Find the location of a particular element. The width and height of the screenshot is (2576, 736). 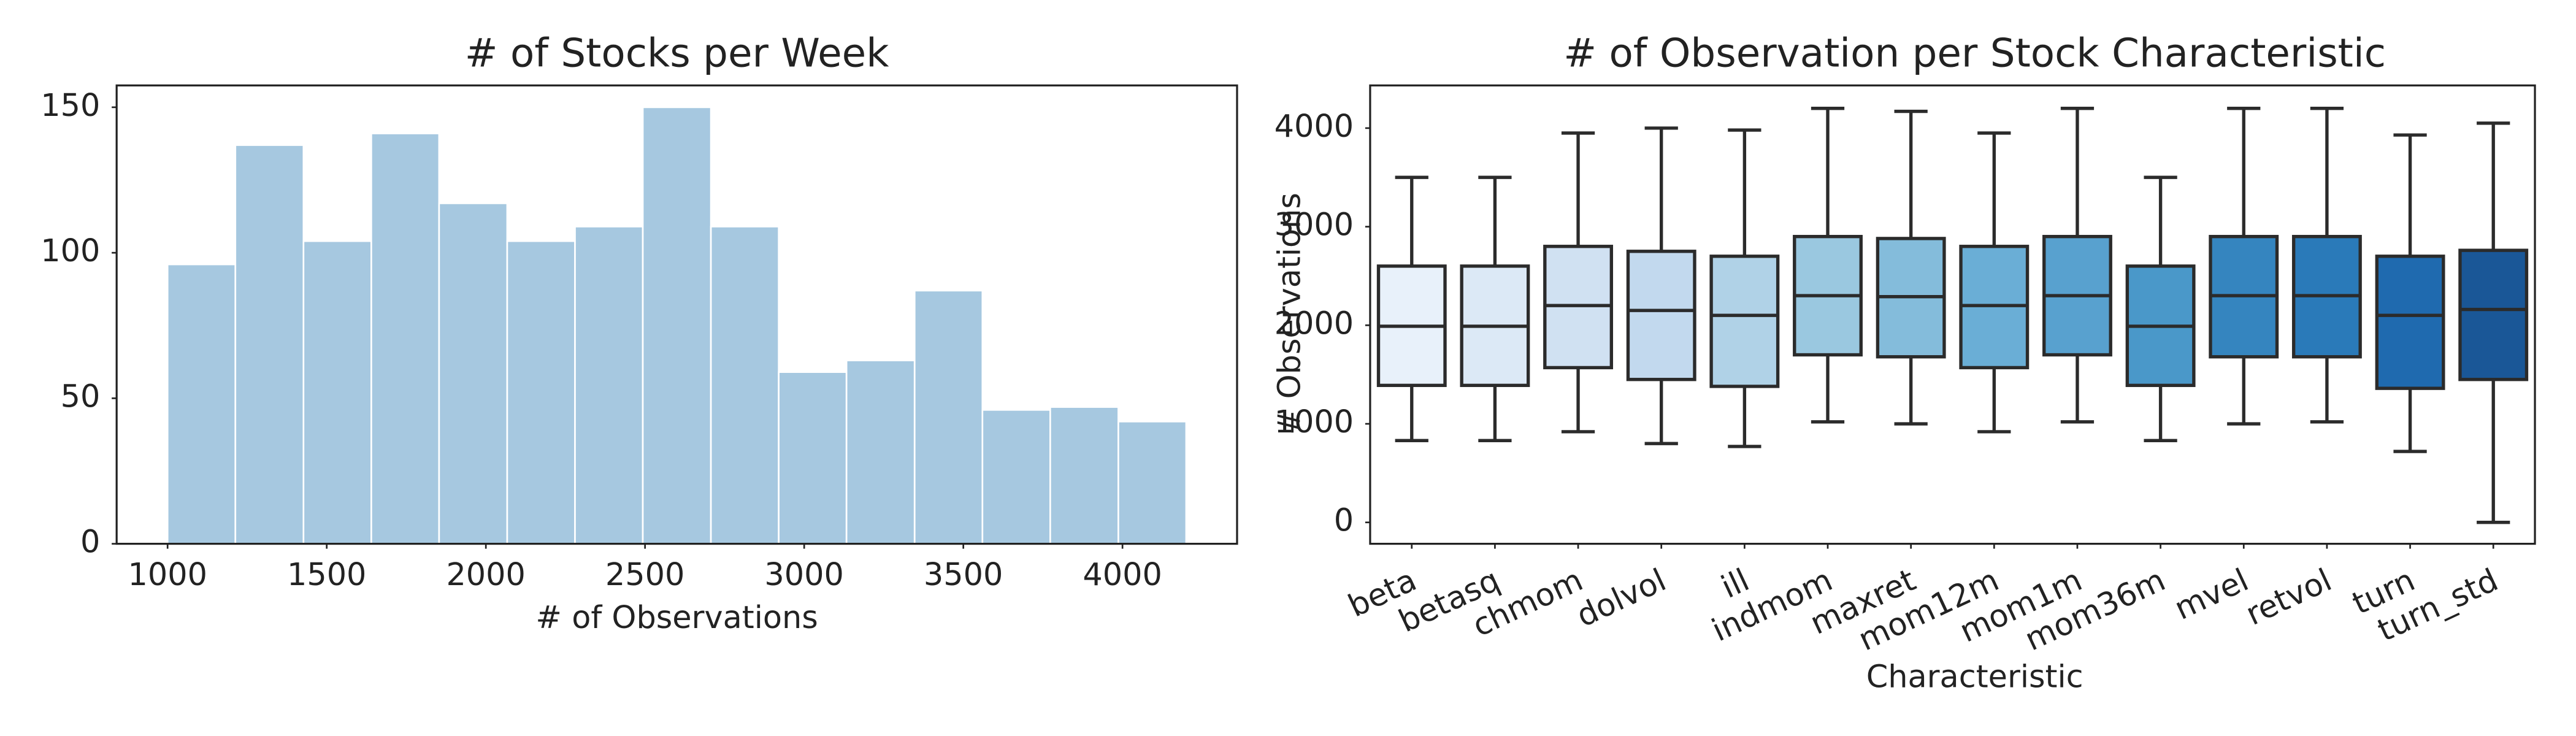

x-tick-label: mvel is located at coordinates (2211, 594).